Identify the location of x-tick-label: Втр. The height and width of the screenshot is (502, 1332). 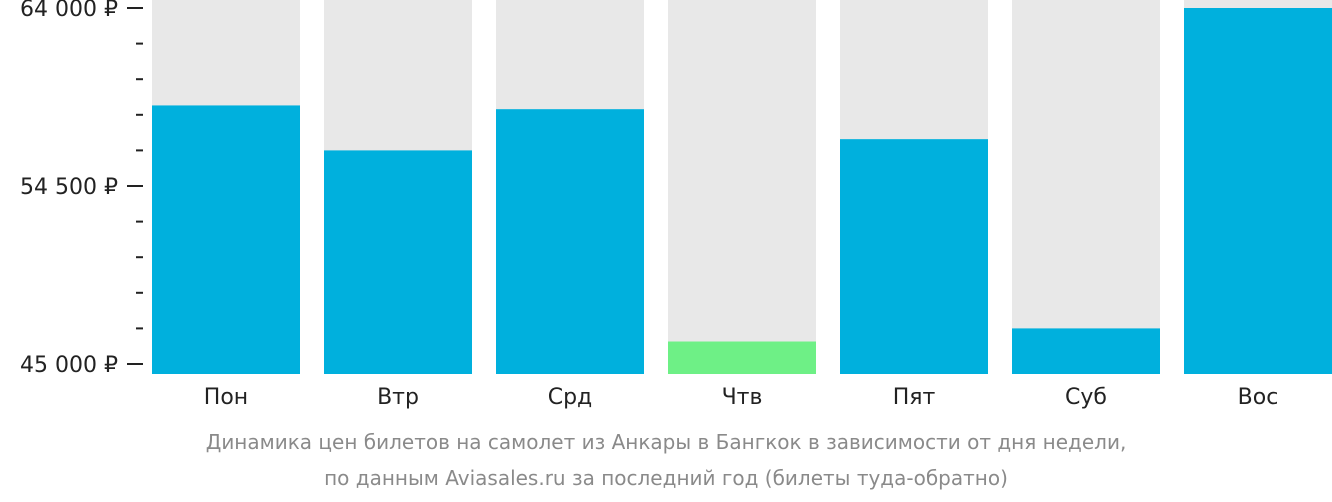
(398, 397).